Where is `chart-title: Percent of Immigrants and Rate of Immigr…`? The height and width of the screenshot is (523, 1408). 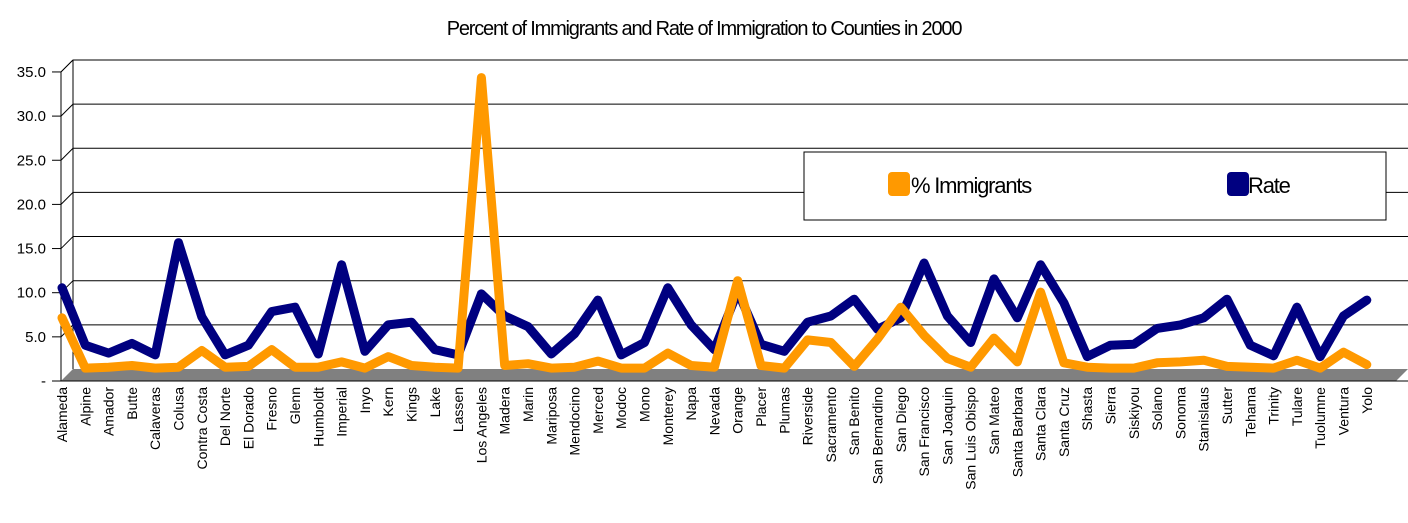 chart-title: Percent of Immigrants and Rate of Immigr… is located at coordinates (704, 29).